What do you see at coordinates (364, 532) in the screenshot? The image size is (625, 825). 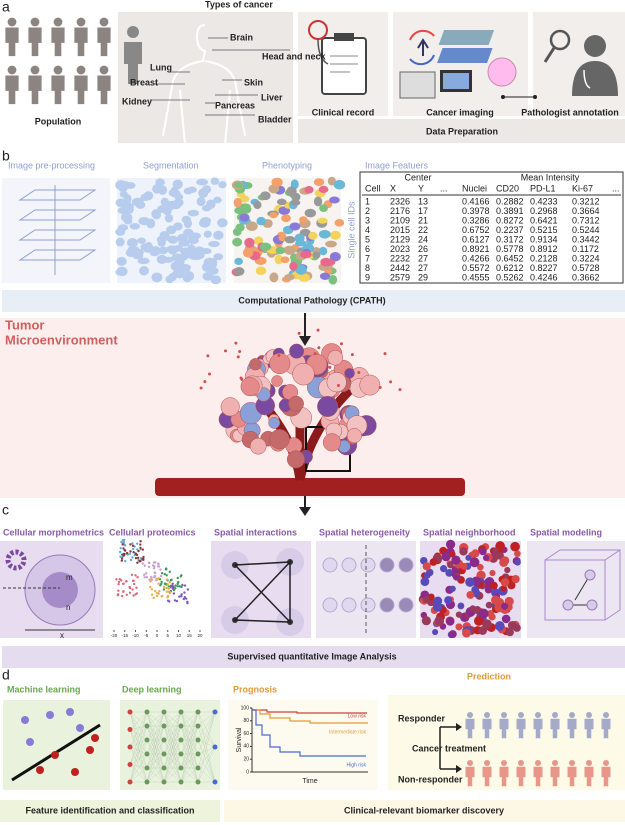 I see `analysis-title: Spatial heterogeneity` at bounding box center [364, 532].